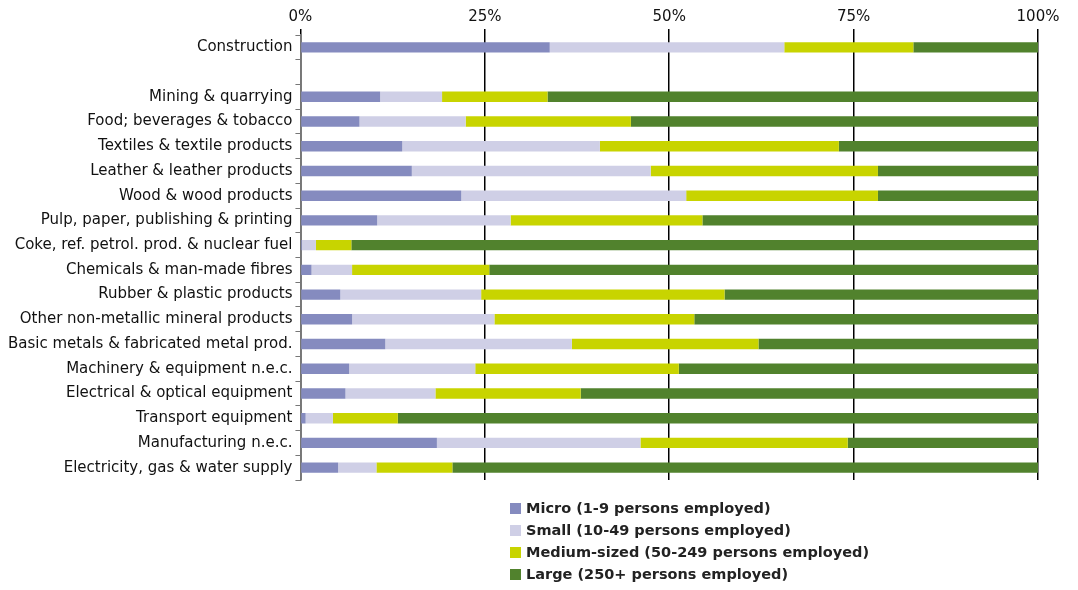 The image size is (1078, 590). I want to click on y-tick-label: Leather & leather products, so click(191, 169).